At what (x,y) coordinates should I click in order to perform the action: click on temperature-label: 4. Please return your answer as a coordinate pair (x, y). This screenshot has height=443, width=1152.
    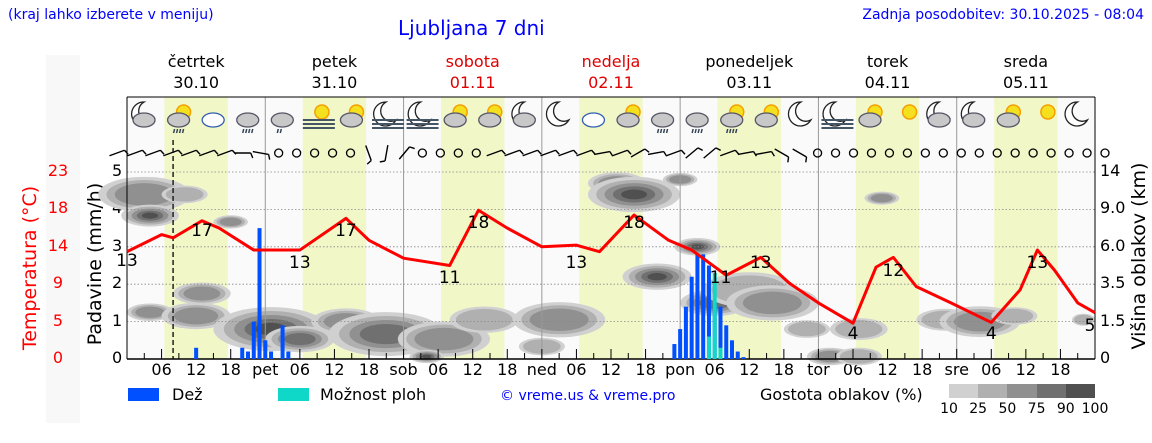
    Looking at the image, I should click on (991, 334).